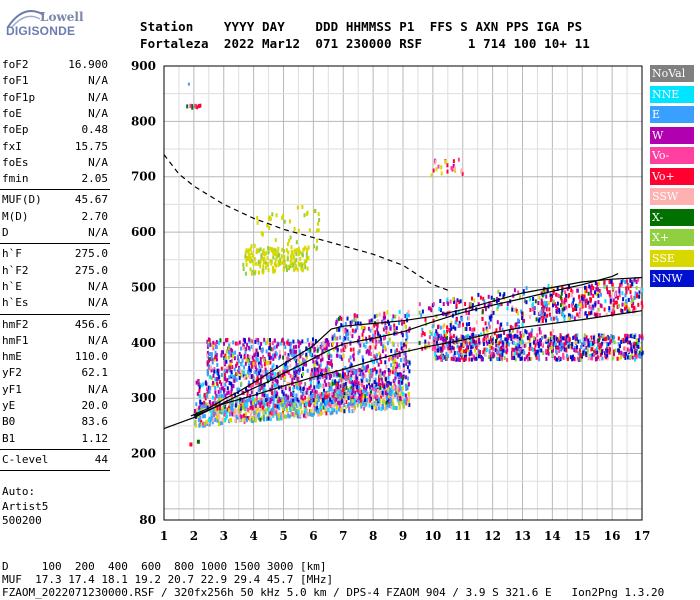 Image resolution: width=700 pixels, height=600 pixels. What do you see at coordinates (5, 232) in the screenshot?
I see `param-label: D` at bounding box center [5, 232].